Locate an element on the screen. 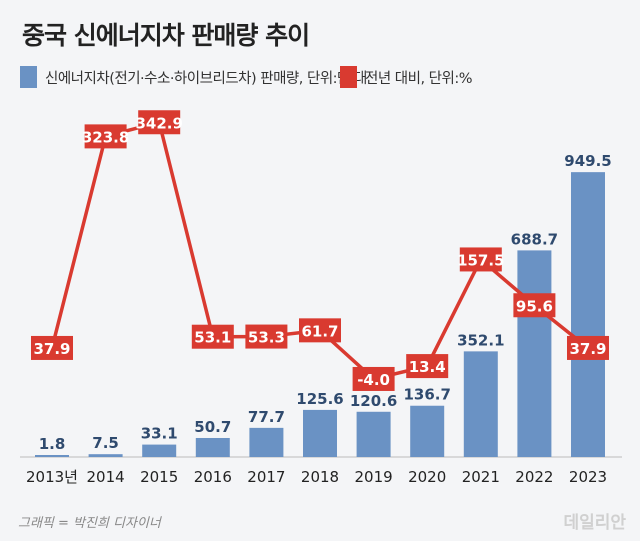  legend-bar: 신에너지차(전기·수소·하이브리드차) 판매량, 단위:만 대 is located at coordinates (193, 77).